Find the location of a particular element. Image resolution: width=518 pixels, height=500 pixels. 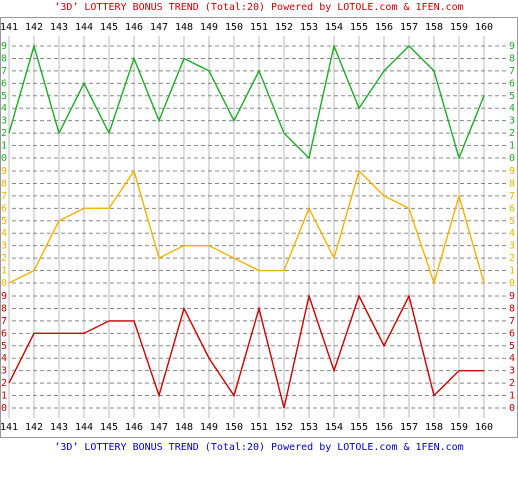

x-tick-label-bottom: 146 is located at coordinates (134, 427).